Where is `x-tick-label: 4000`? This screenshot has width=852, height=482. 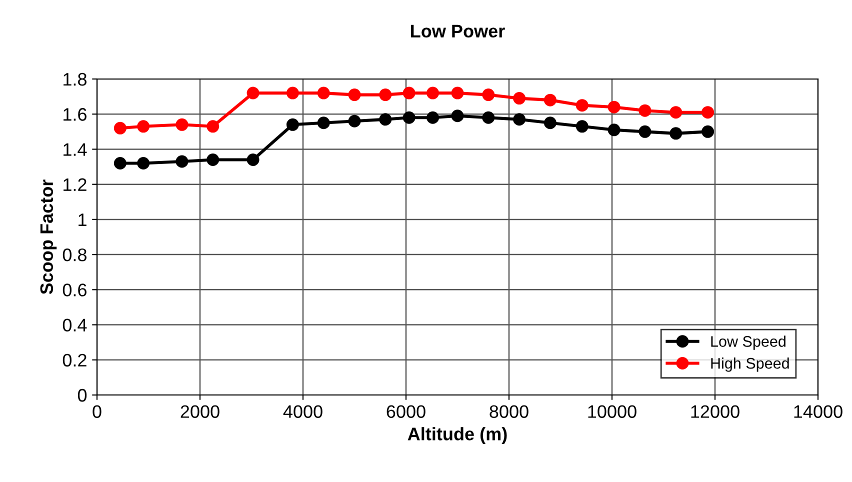 x-tick-label: 4000 is located at coordinates (302, 411).